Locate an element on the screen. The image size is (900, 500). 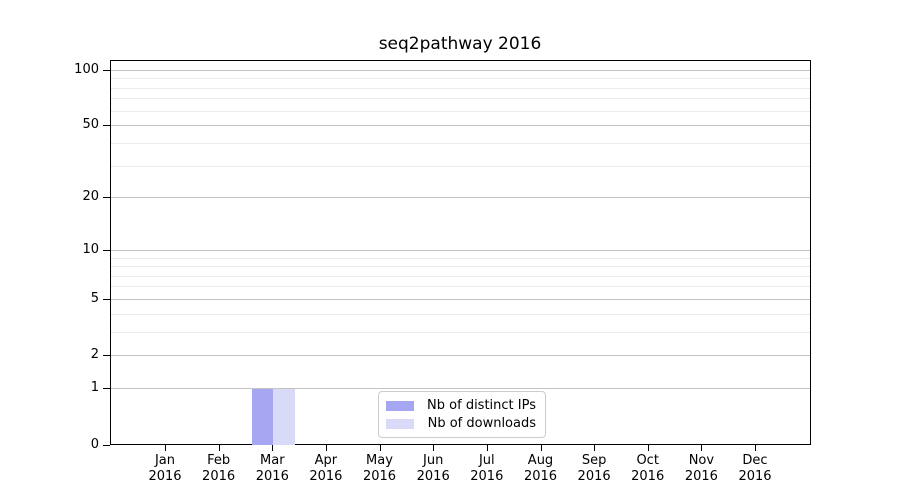
downloads-swatch is located at coordinates (400, 424).